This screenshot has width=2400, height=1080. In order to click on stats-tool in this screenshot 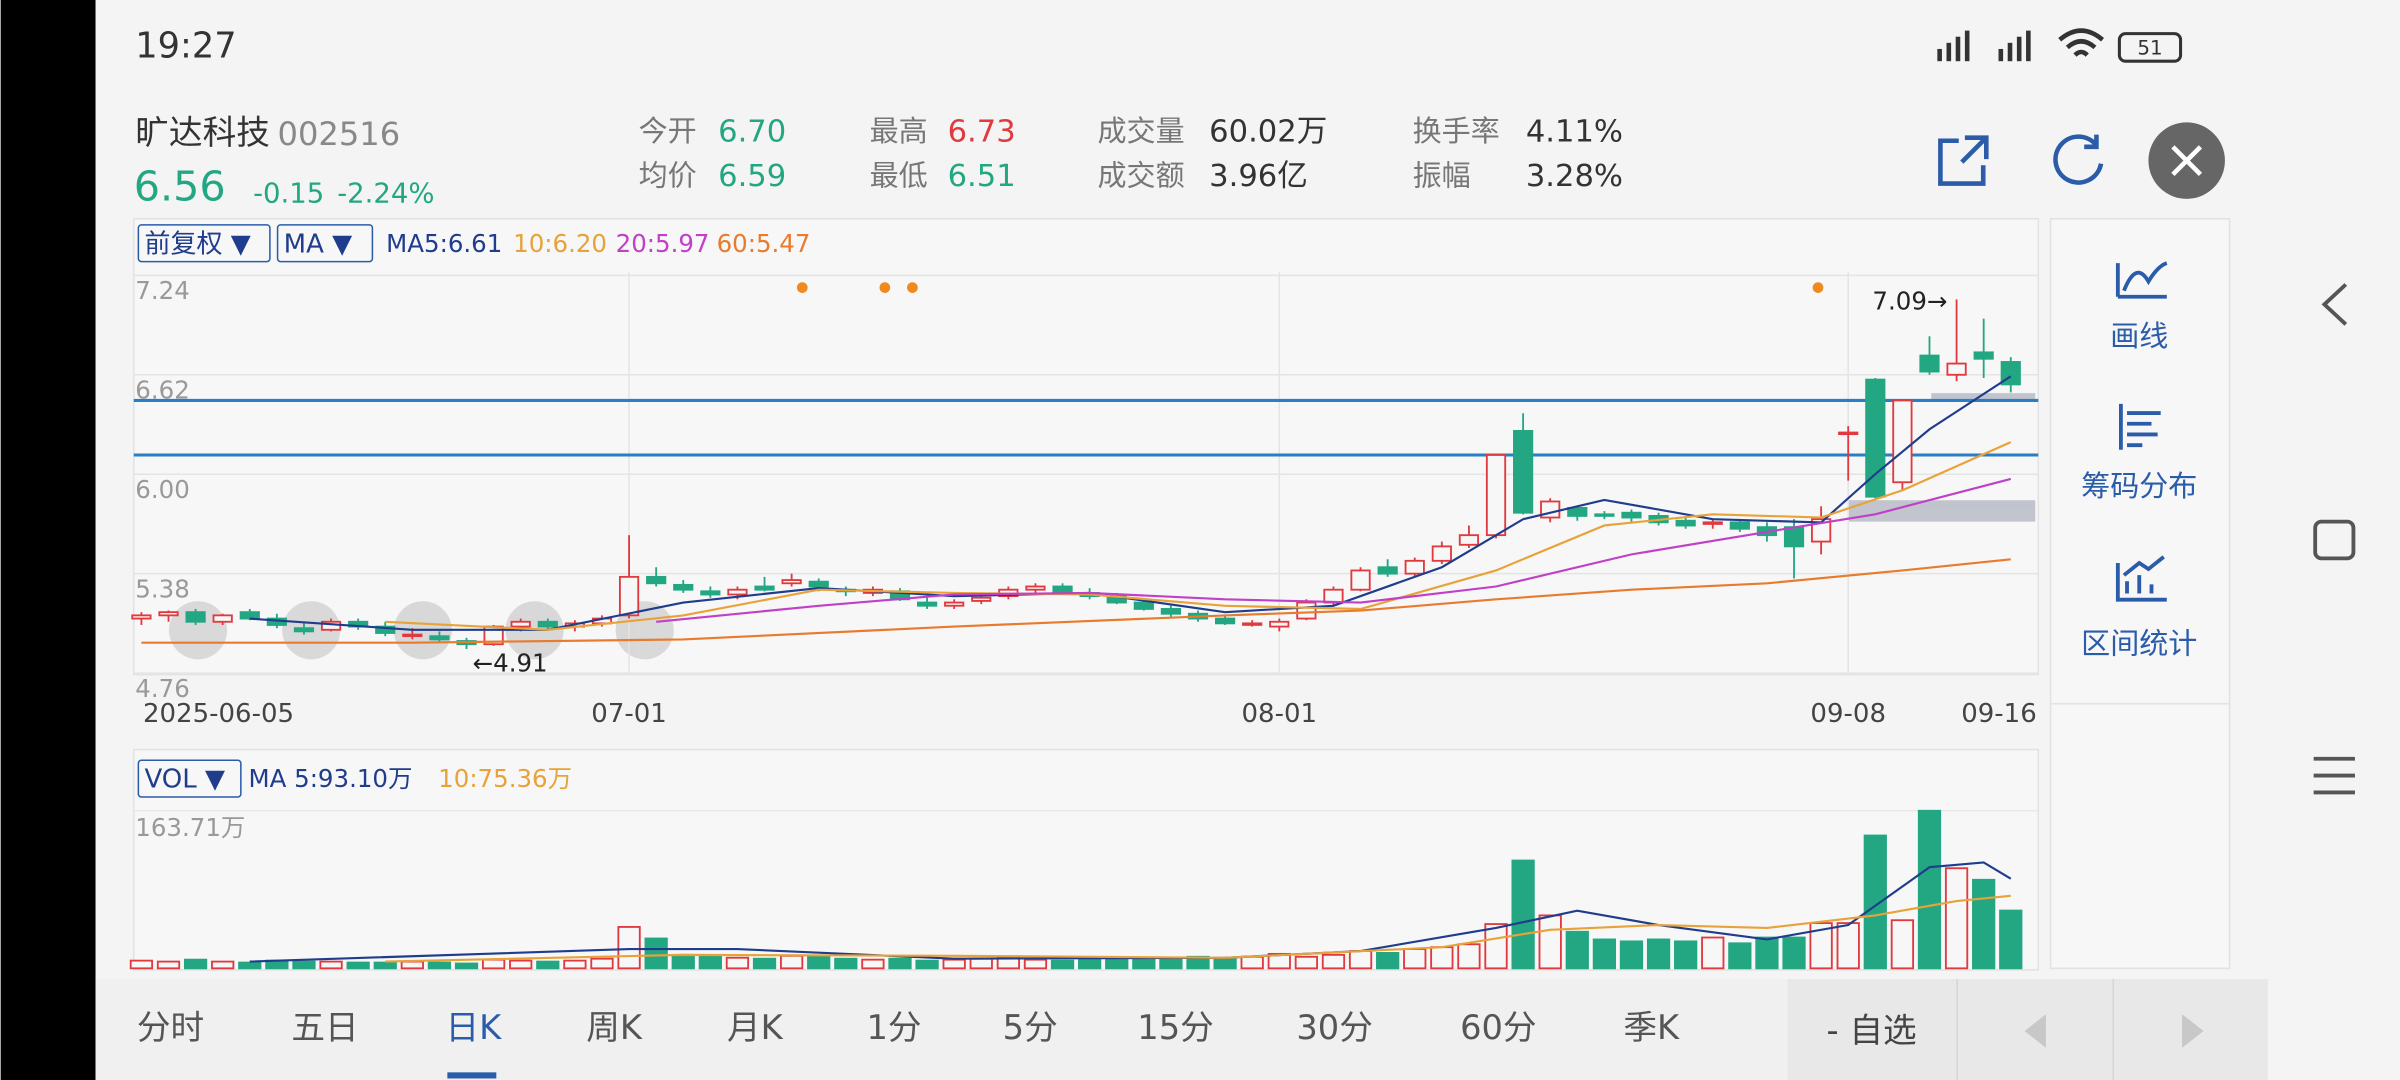, I will do `click(2141, 578)`.